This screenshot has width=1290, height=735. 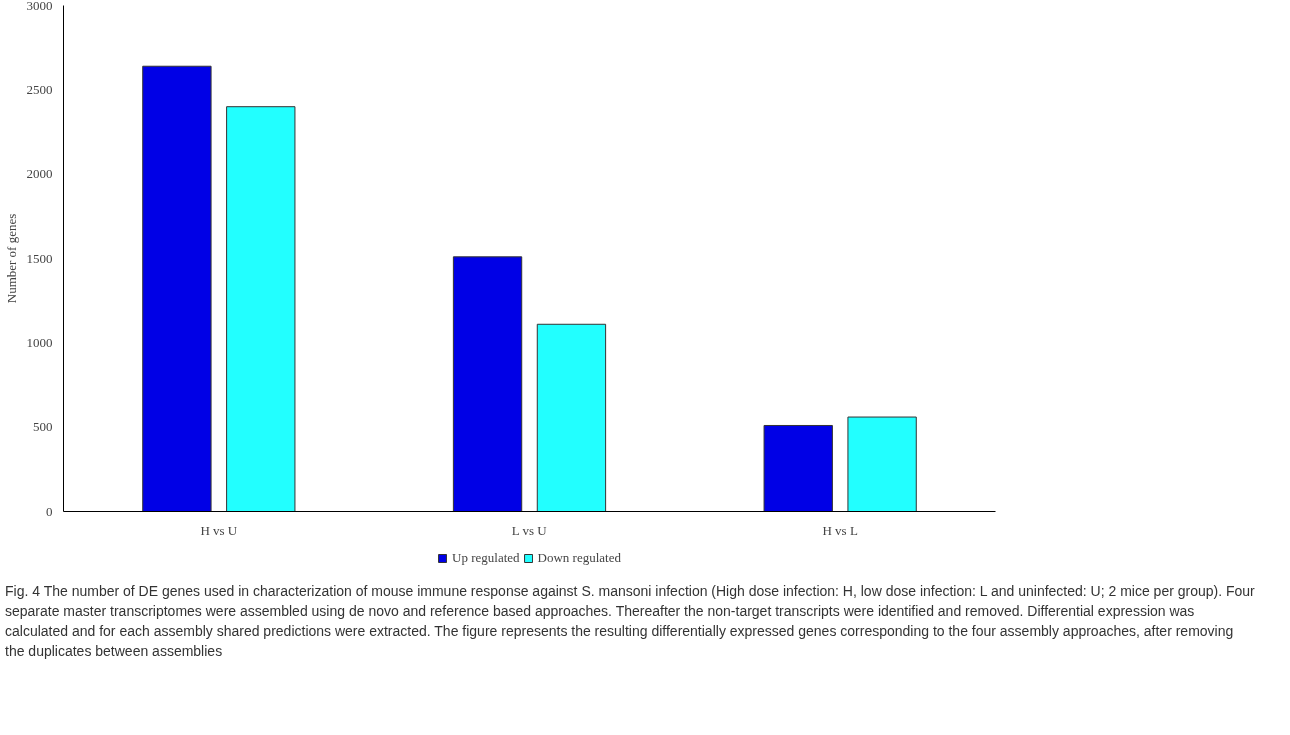 What do you see at coordinates (49, 511) in the screenshot?
I see `y-tick-label: 0` at bounding box center [49, 511].